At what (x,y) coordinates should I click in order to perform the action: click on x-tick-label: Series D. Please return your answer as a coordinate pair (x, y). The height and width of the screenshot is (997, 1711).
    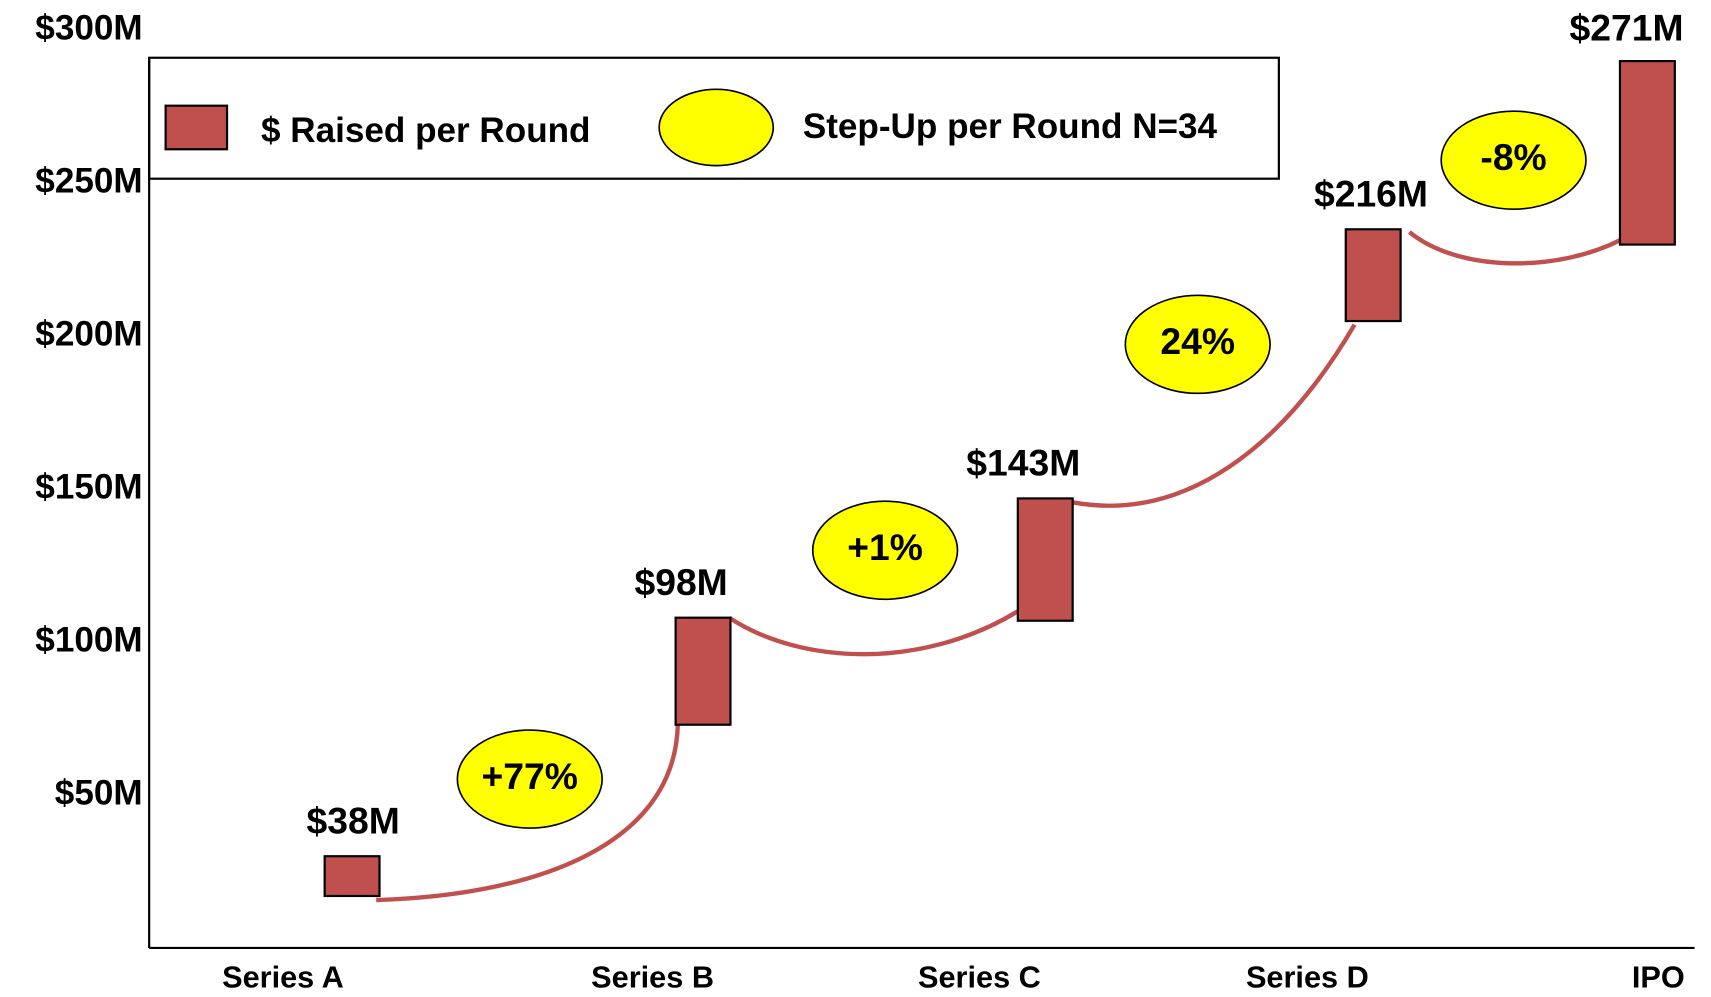
    Looking at the image, I should click on (1307, 978).